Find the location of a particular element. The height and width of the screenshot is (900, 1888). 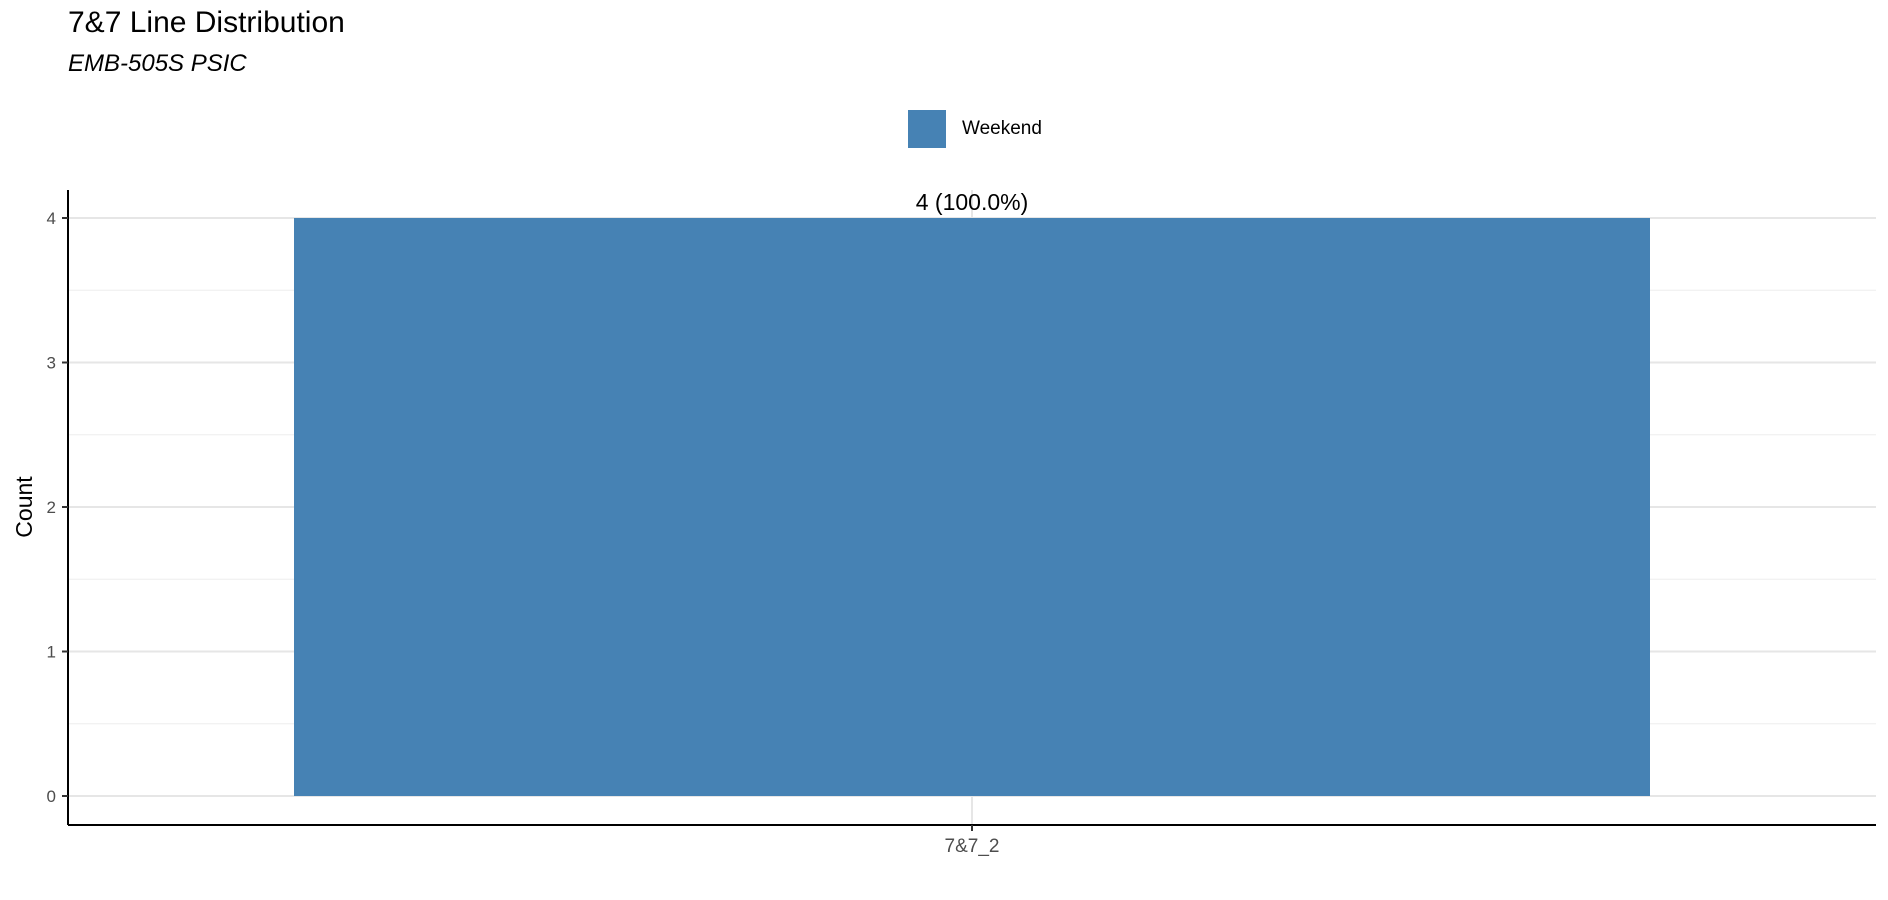

label-layer: 4 (100.0%) is located at coordinates (972, 202).